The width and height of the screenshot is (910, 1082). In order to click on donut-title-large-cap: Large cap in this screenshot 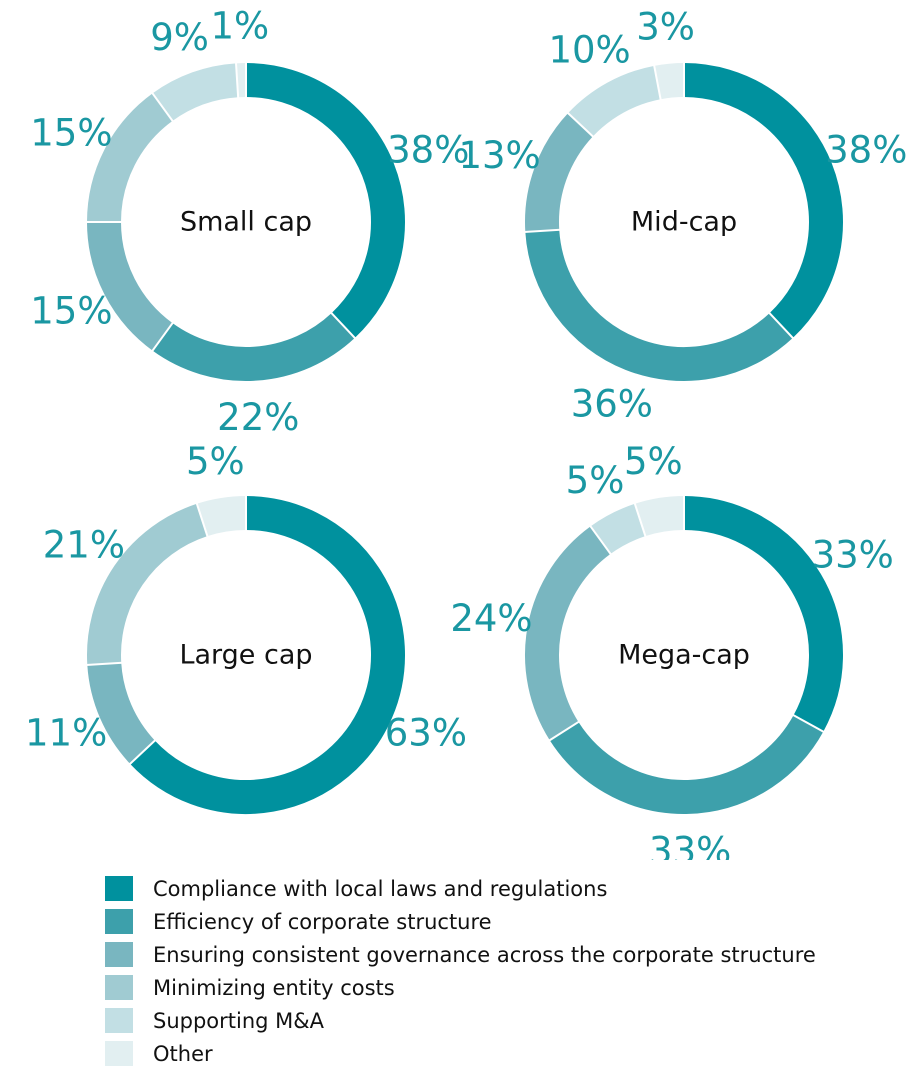, I will do `click(245, 655)`.